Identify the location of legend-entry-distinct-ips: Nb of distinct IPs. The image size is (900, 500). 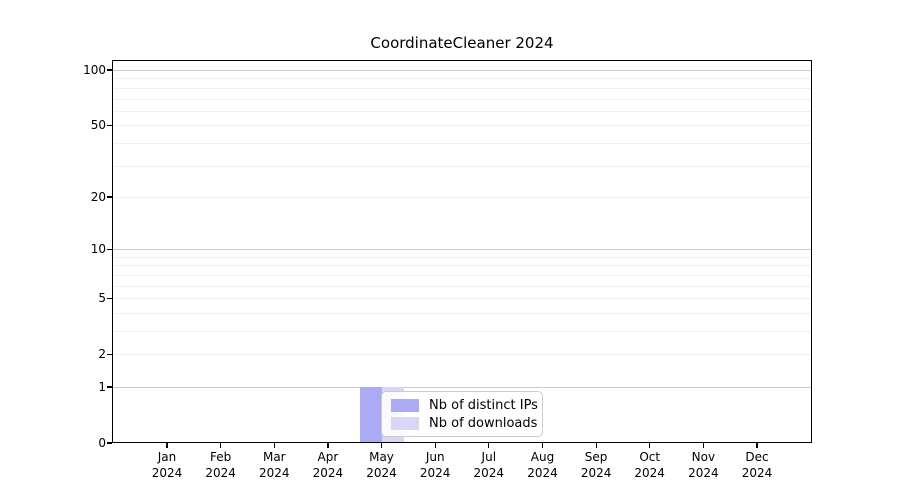
(464, 405).